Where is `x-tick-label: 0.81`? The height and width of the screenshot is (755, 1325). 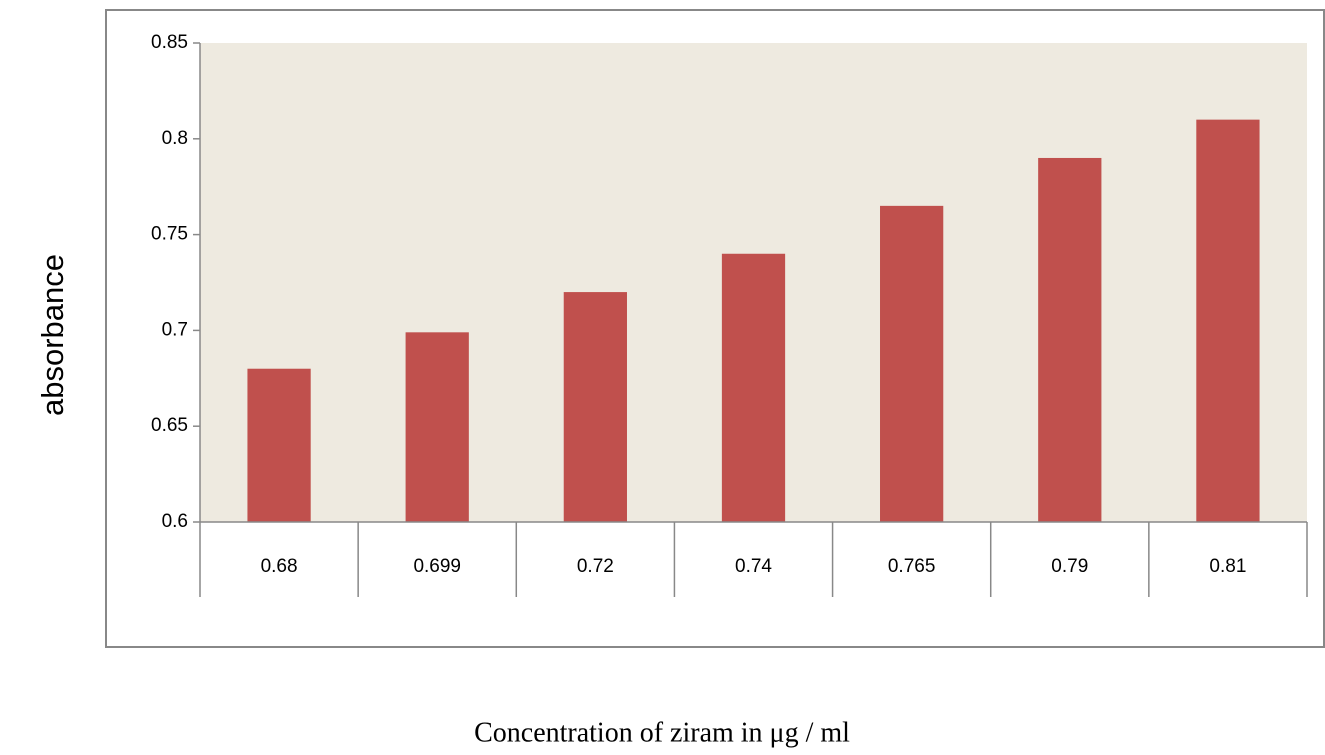 x-tick-label: 0.81 is located at coordinates (1227, 566).